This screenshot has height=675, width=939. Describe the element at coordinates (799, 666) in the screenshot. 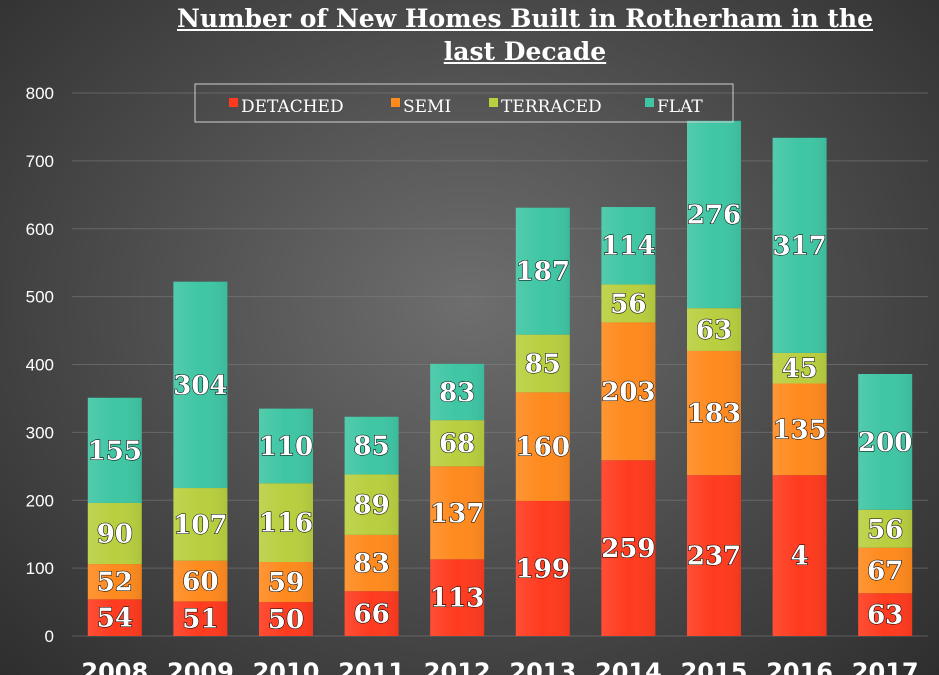

I see `x-tick-label: 2016` at that location.